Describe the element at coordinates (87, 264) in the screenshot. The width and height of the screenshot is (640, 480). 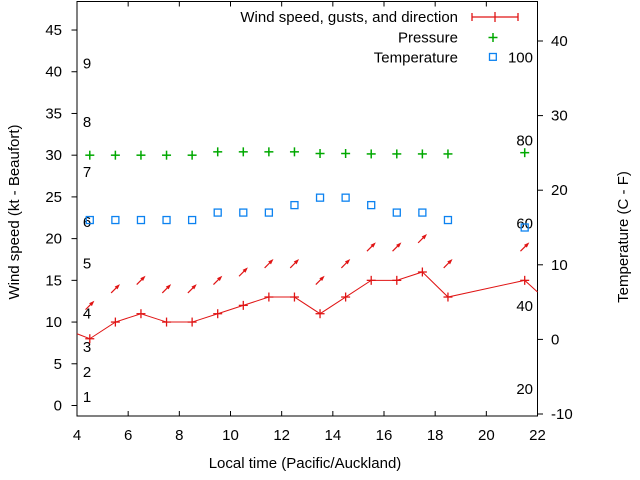
I see `beaufort-label: 5` at that location.